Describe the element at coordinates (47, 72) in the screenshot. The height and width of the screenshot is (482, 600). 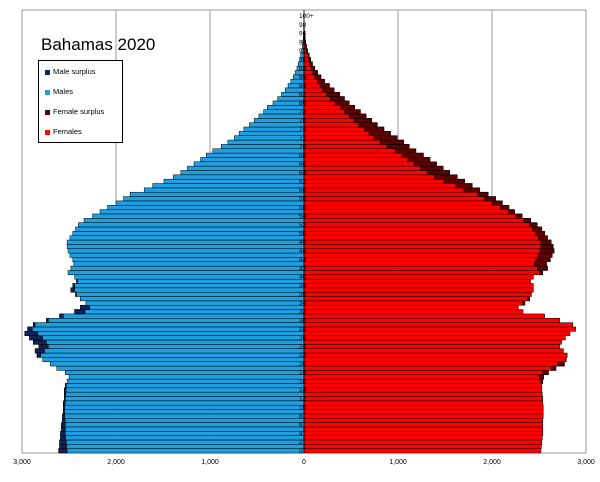
I see `legend-swatch-male-surplus` at that location.